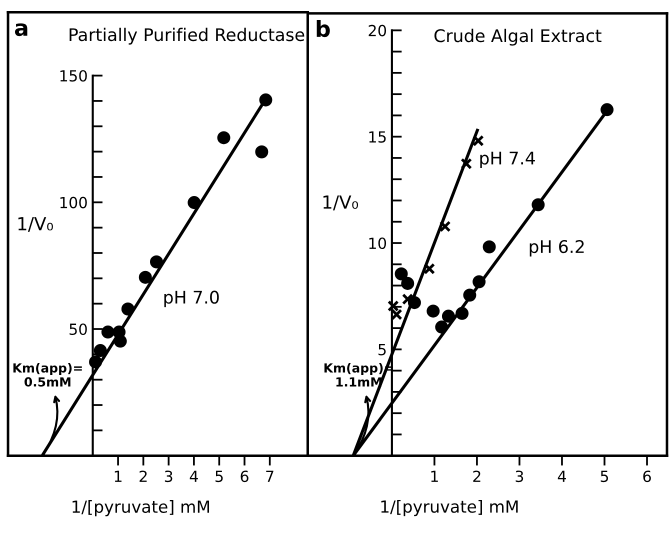  Describe the element at coordinates (323, 29) in the screenshot. I see `annotation: b` at that location.